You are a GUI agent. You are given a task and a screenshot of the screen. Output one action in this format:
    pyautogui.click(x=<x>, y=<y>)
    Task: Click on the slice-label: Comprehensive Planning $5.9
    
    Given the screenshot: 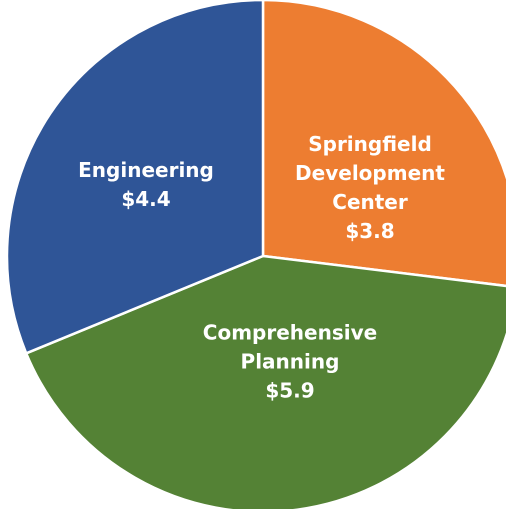 What is the action you would take?
    pyautogui.click(x=290, y=362)
    